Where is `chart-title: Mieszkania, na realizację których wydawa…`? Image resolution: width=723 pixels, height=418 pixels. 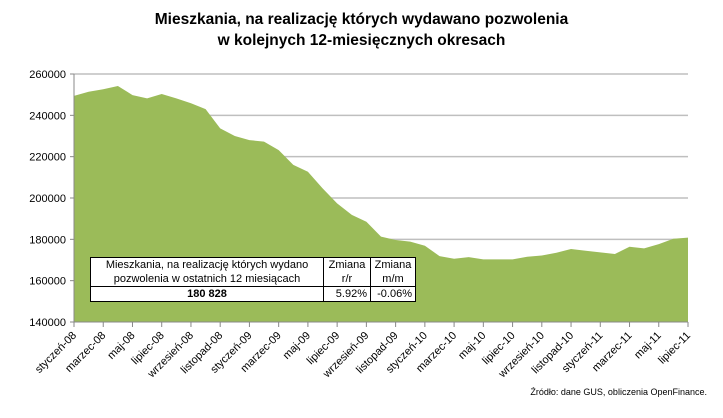
chart-title: Mieszkania, na realizację których wydawa… is located at coordinates (361, 30).